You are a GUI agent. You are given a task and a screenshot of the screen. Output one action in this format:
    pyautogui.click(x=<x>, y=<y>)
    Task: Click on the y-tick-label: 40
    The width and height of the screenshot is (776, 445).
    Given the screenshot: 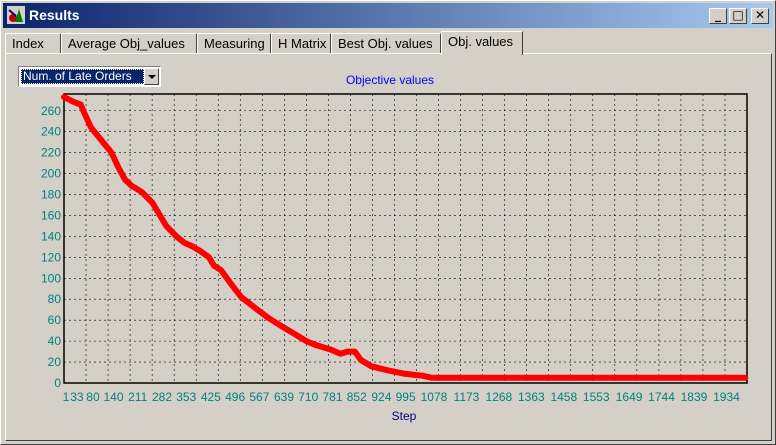 What is the action you would take?
    pyautogui.click(x=55, y=341)
    